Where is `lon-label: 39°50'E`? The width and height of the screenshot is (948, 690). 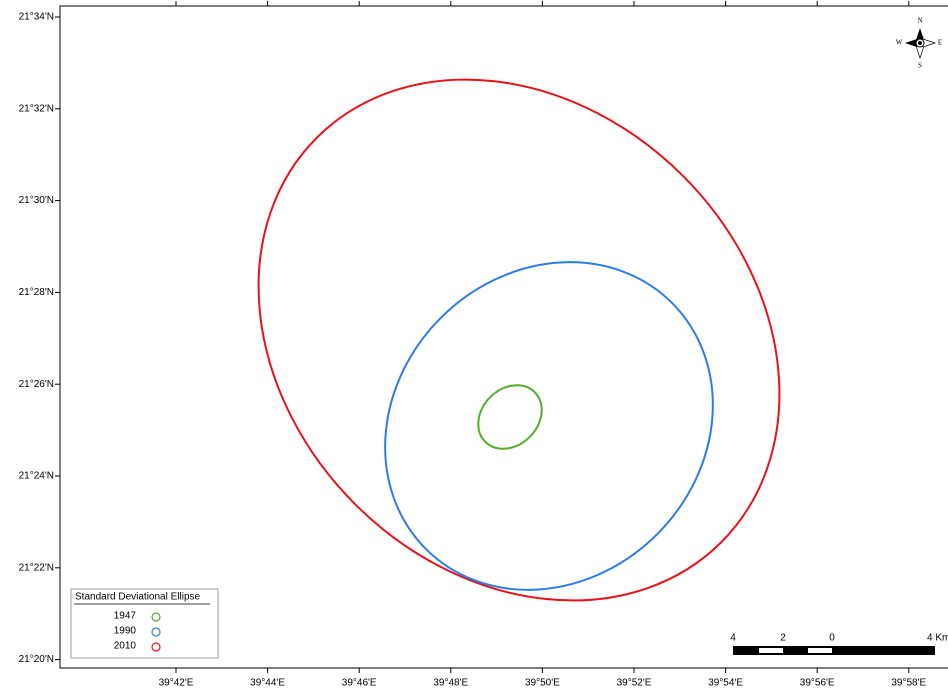 lon-label: 39°50'E is located at coordinates (542, 683).